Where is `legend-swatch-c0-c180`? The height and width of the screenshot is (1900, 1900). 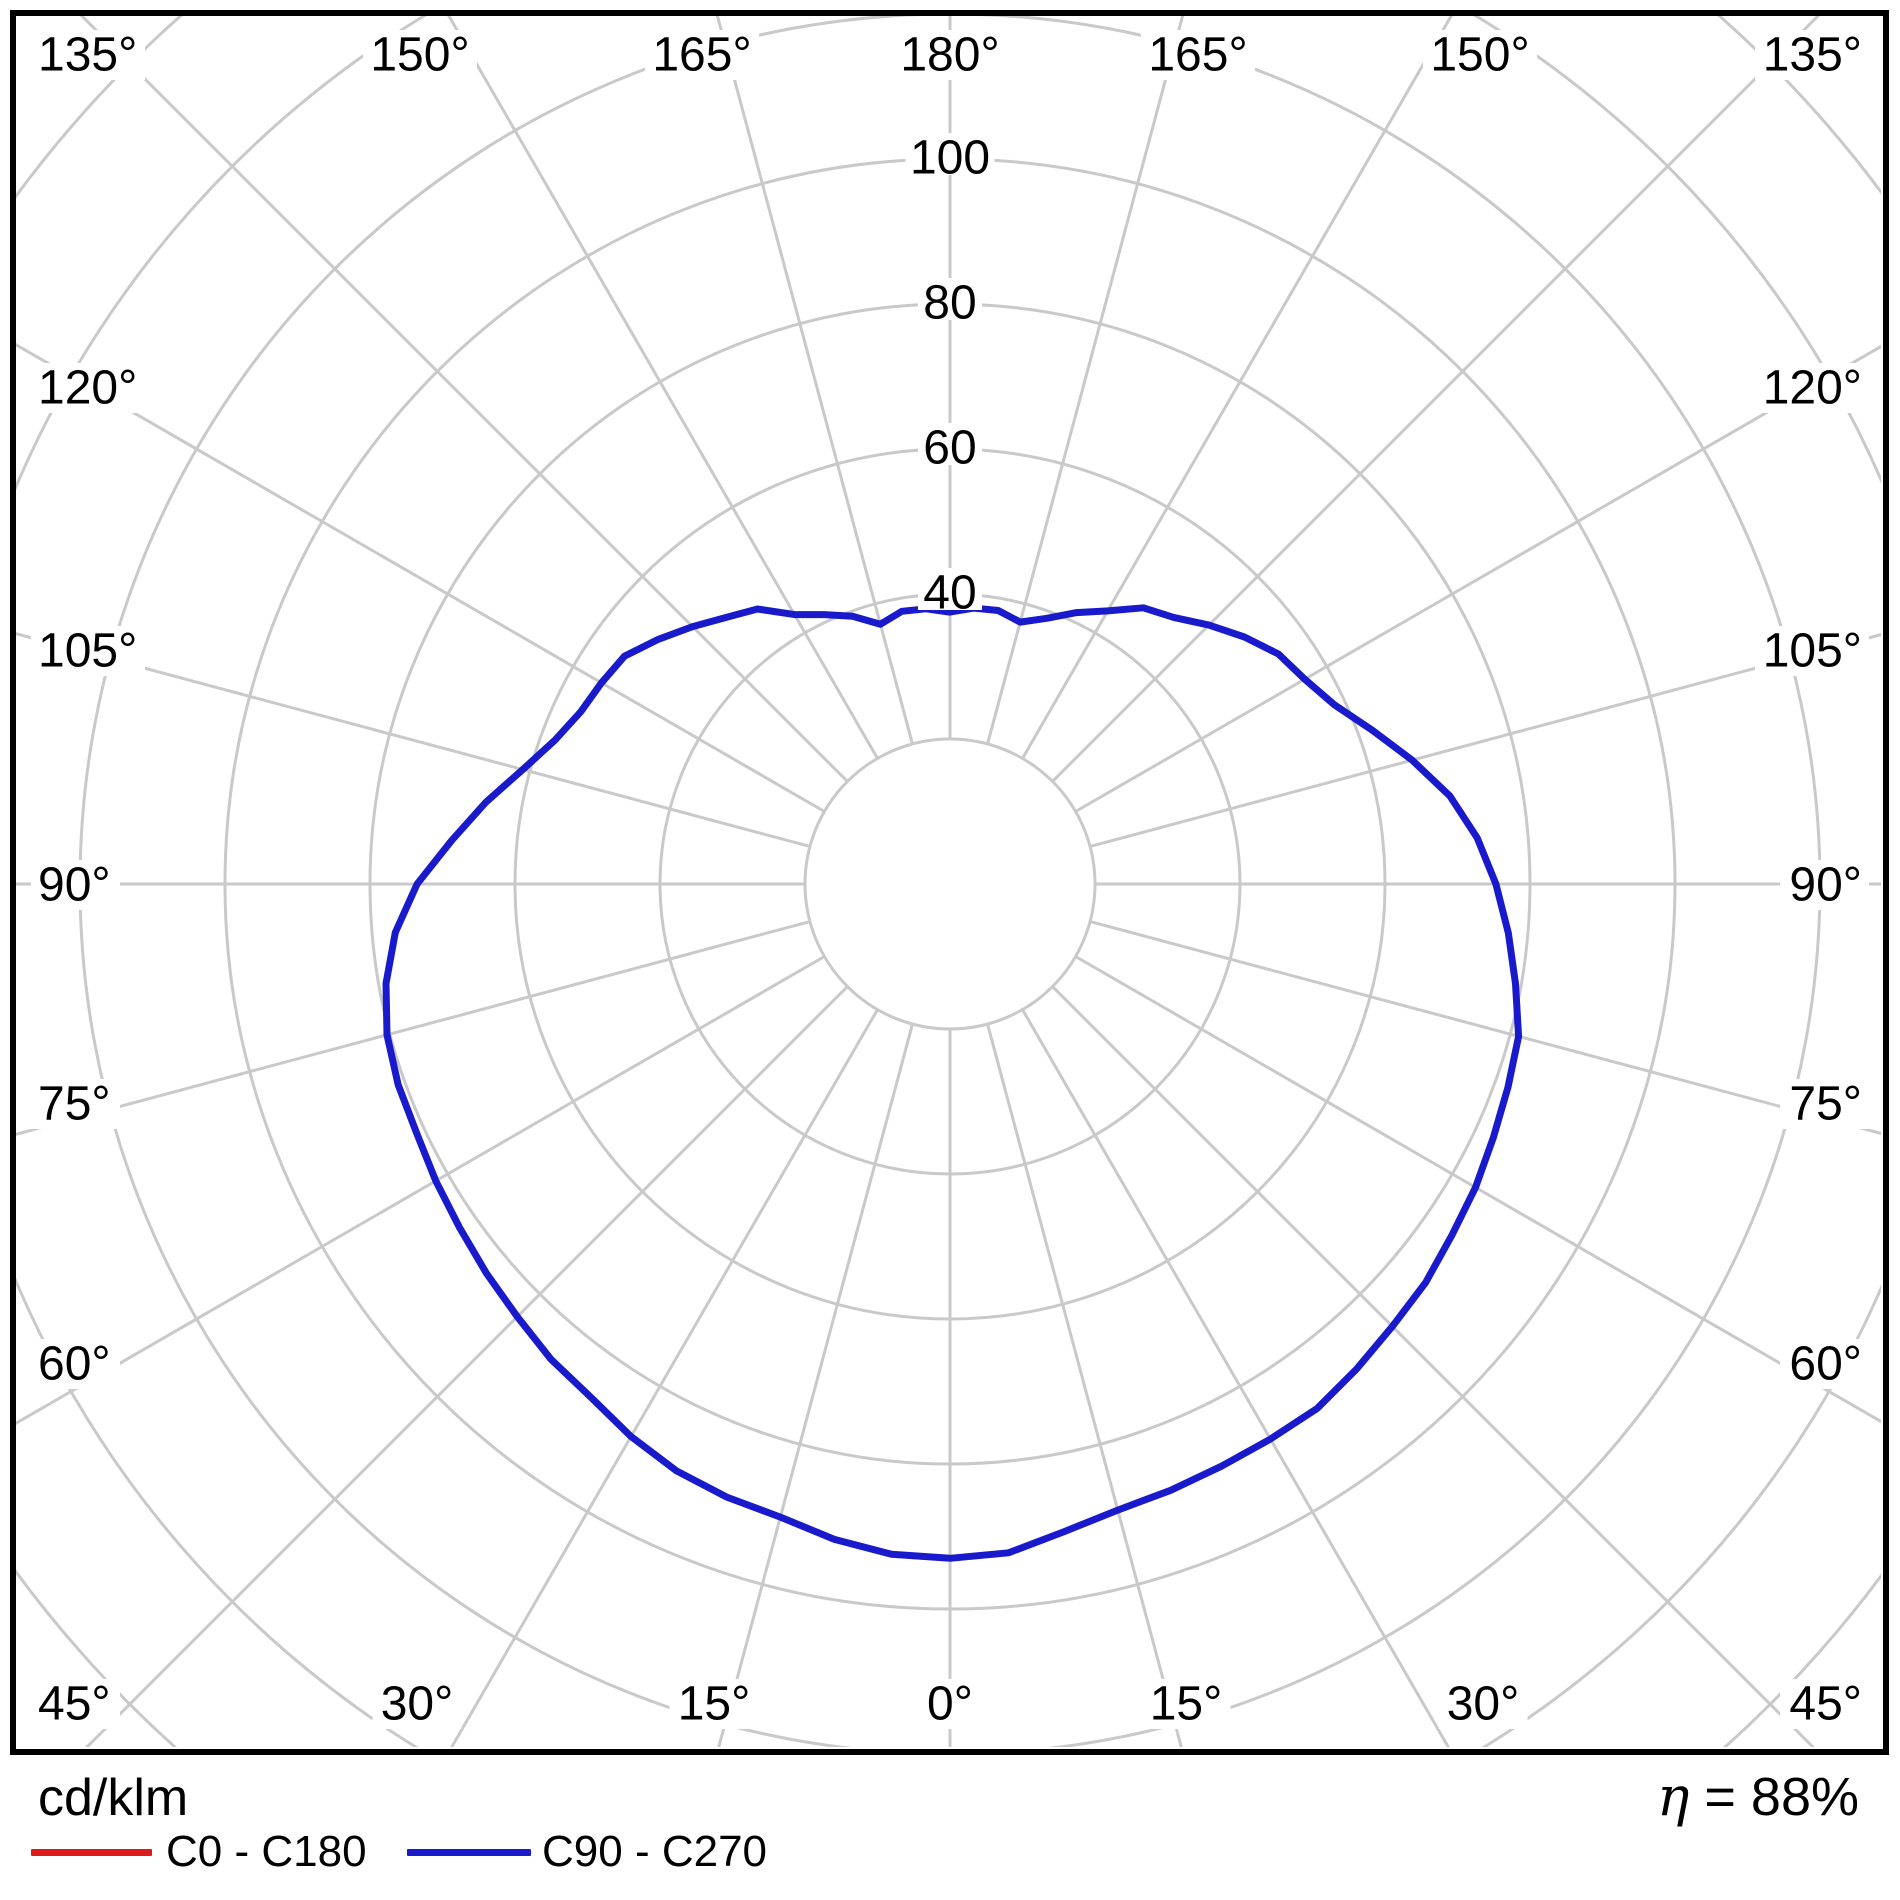 legend-swatch-c0-c180 is located at coordinates (91, 1852).